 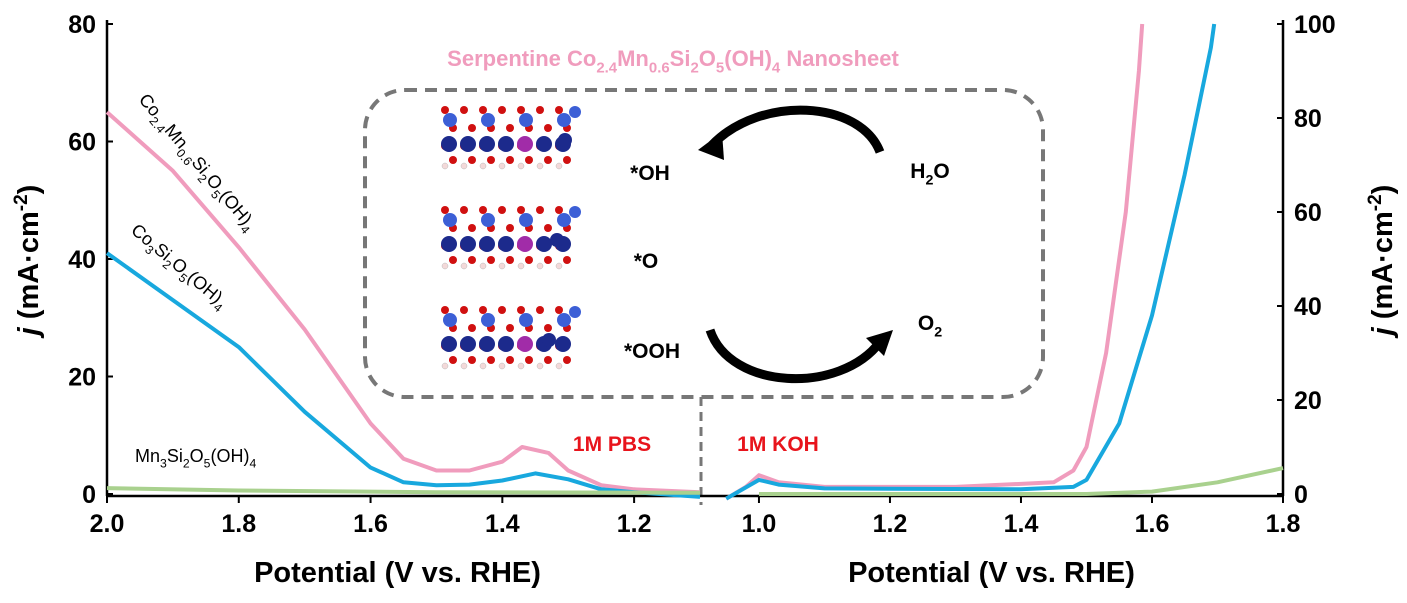 What do you see at coordinates (796, 129) in the screenshot?
I see `cycle-arrow` at bounding box center [796, 129].